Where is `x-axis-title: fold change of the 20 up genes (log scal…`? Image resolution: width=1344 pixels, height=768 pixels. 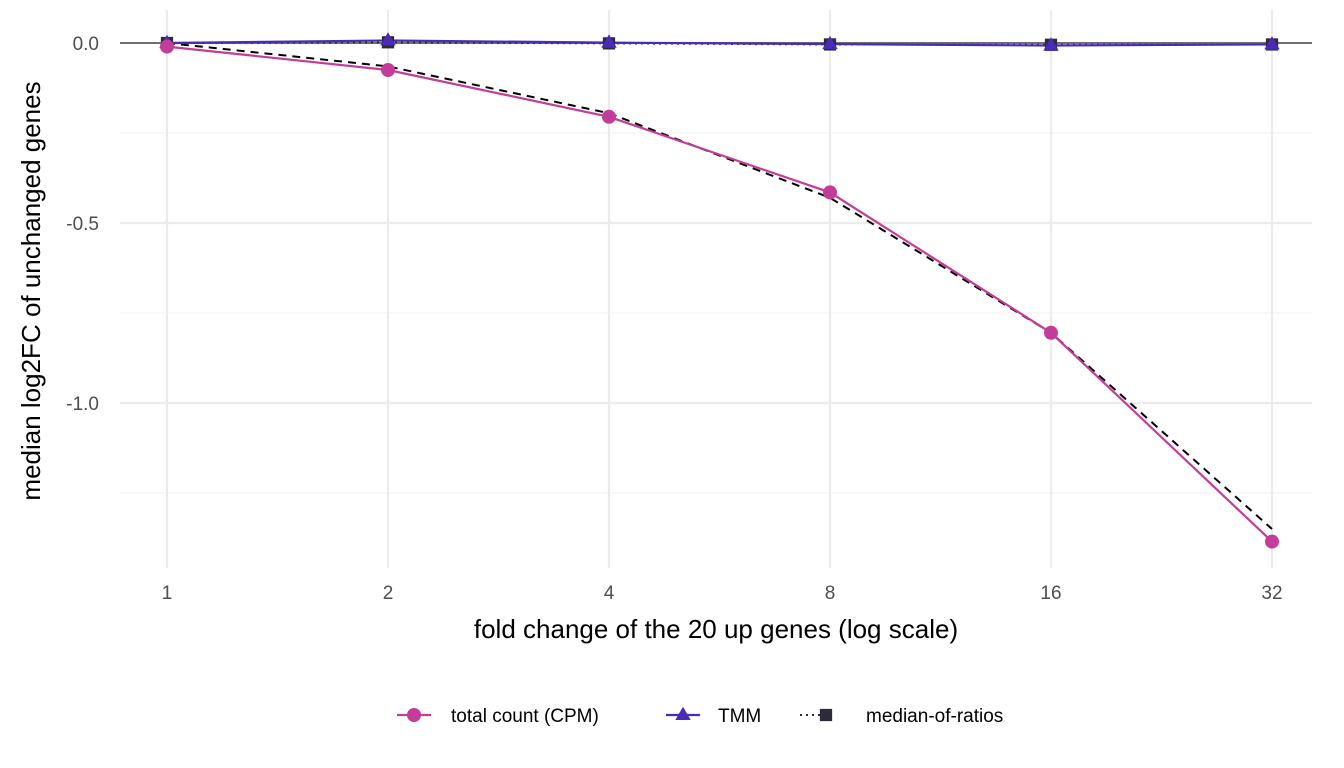
x-axis-title: fold change of the 20 up genes (log scal… is located at coordinates (716, 629).